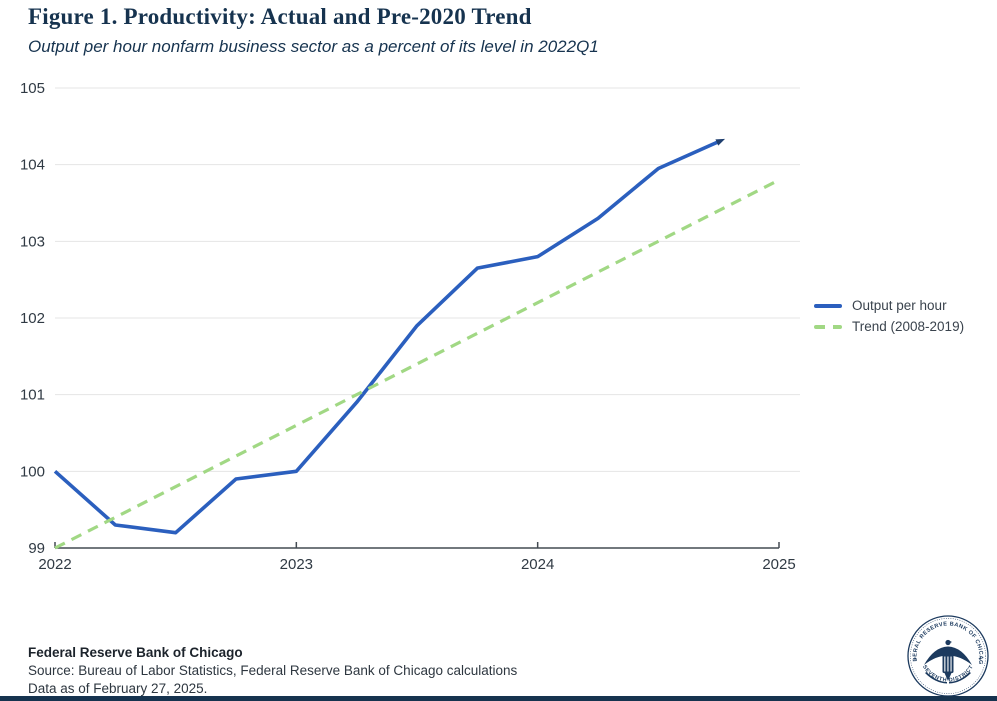 The height and width of the screenshot is (701, 997). What do you see at coordinates (720, 142) in the screenshot?
I see `output-line-arrow-tip` at bounding box center [720, 142].